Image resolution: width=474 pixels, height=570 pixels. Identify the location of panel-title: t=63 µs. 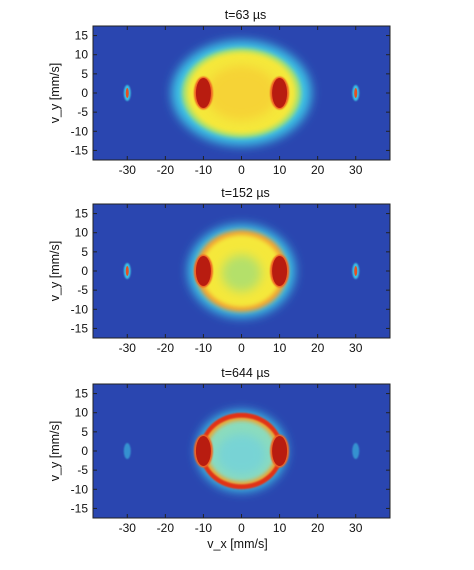
(246, 15).